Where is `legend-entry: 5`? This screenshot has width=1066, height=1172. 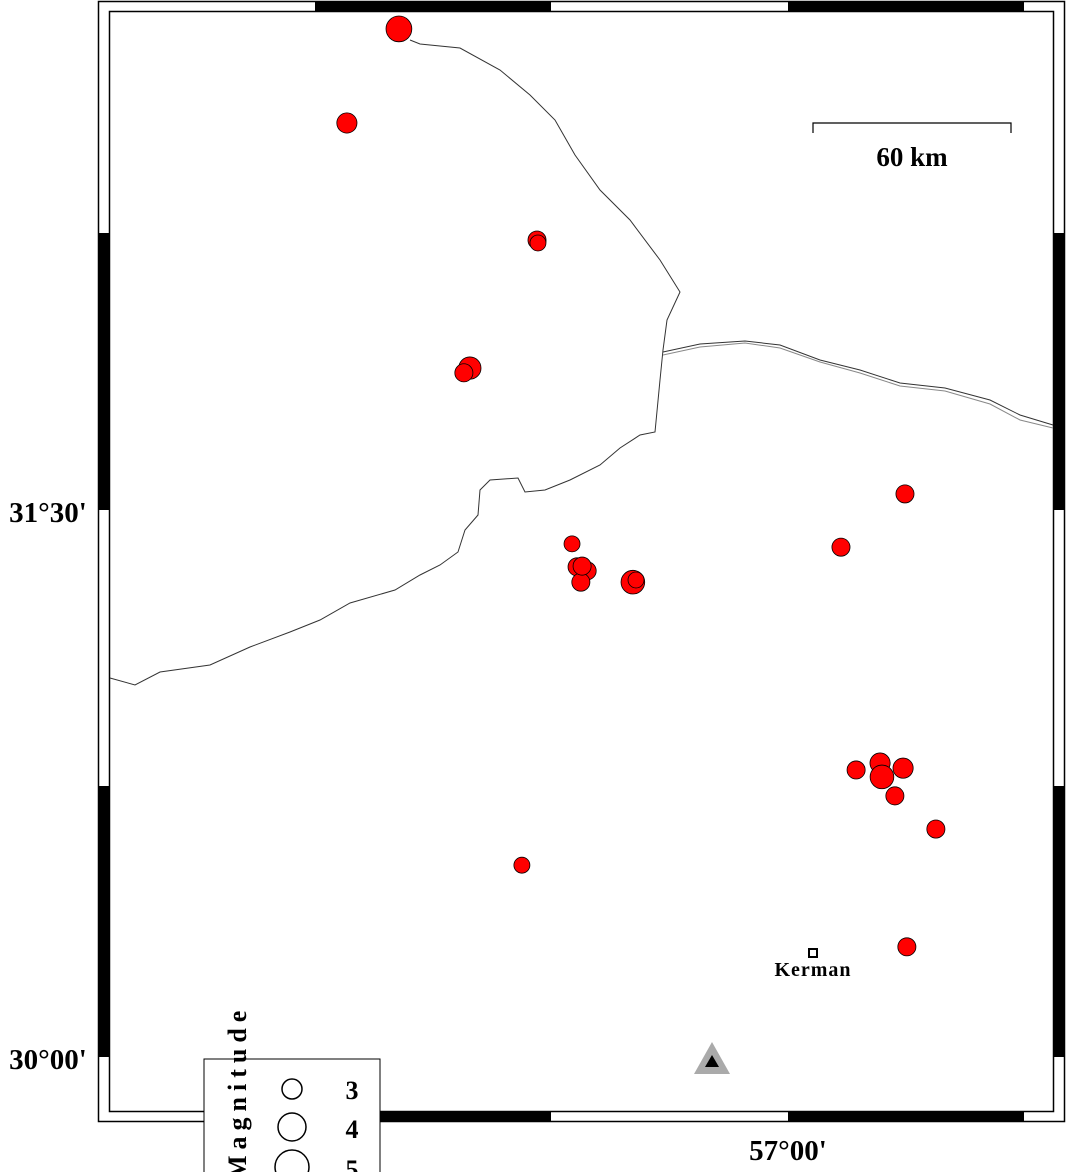
legend-entry: 5 is located at coordinates (352, 1163).